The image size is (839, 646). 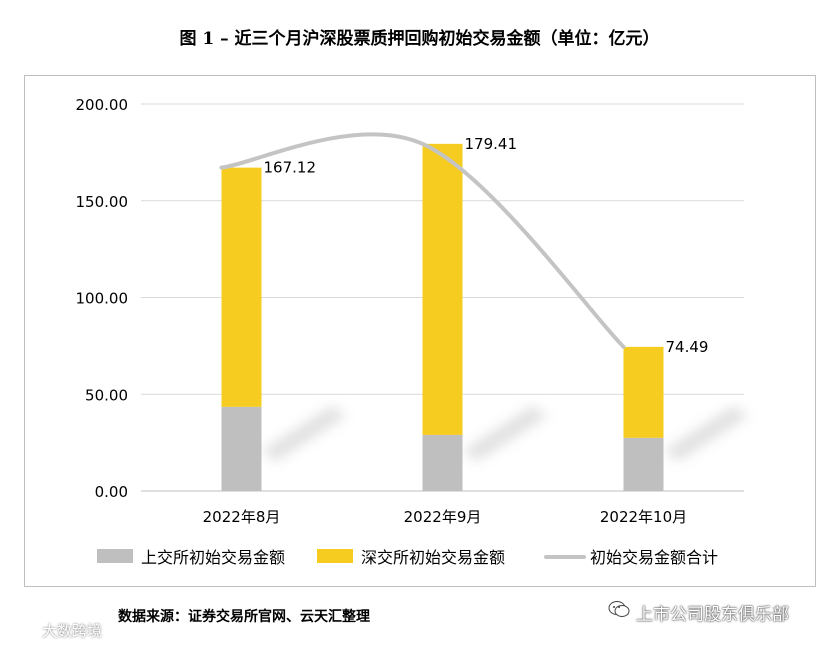 What do you see at coordinates (491, 144) in the screenshot?
I see `data-label: 179.41` at bounding box center [491, 144].